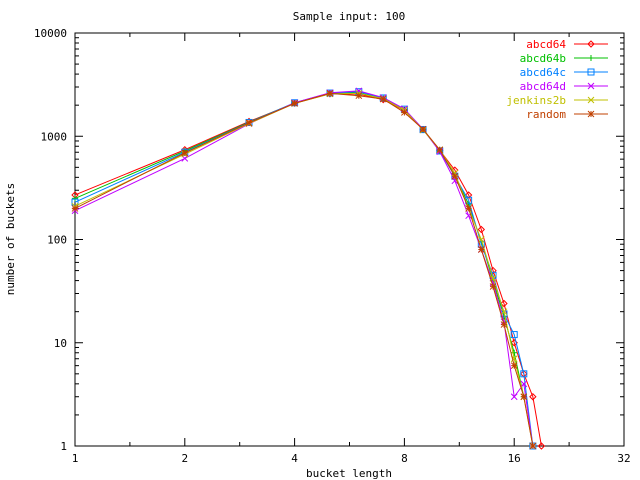  Describe the element at coordinates (57, 240) in the screenshot. I see `y-tick-label: 100` at that location.